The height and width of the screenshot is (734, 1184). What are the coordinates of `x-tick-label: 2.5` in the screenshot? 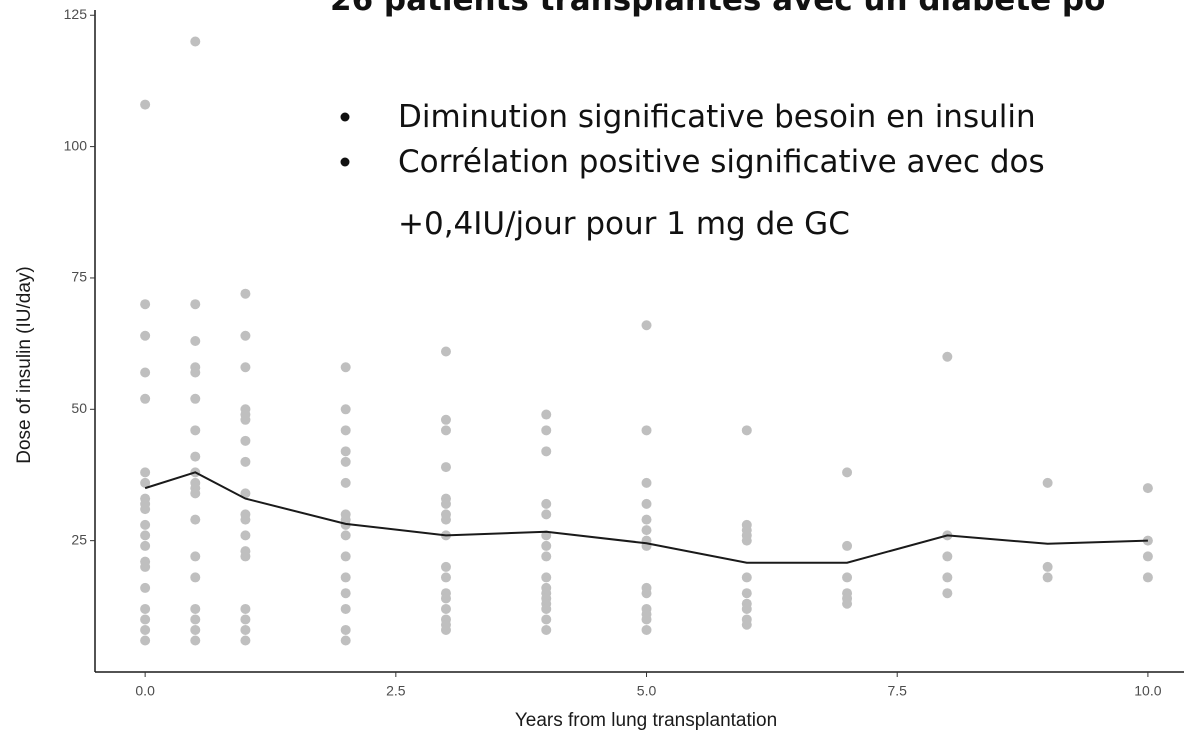 It's located at (396, 691).